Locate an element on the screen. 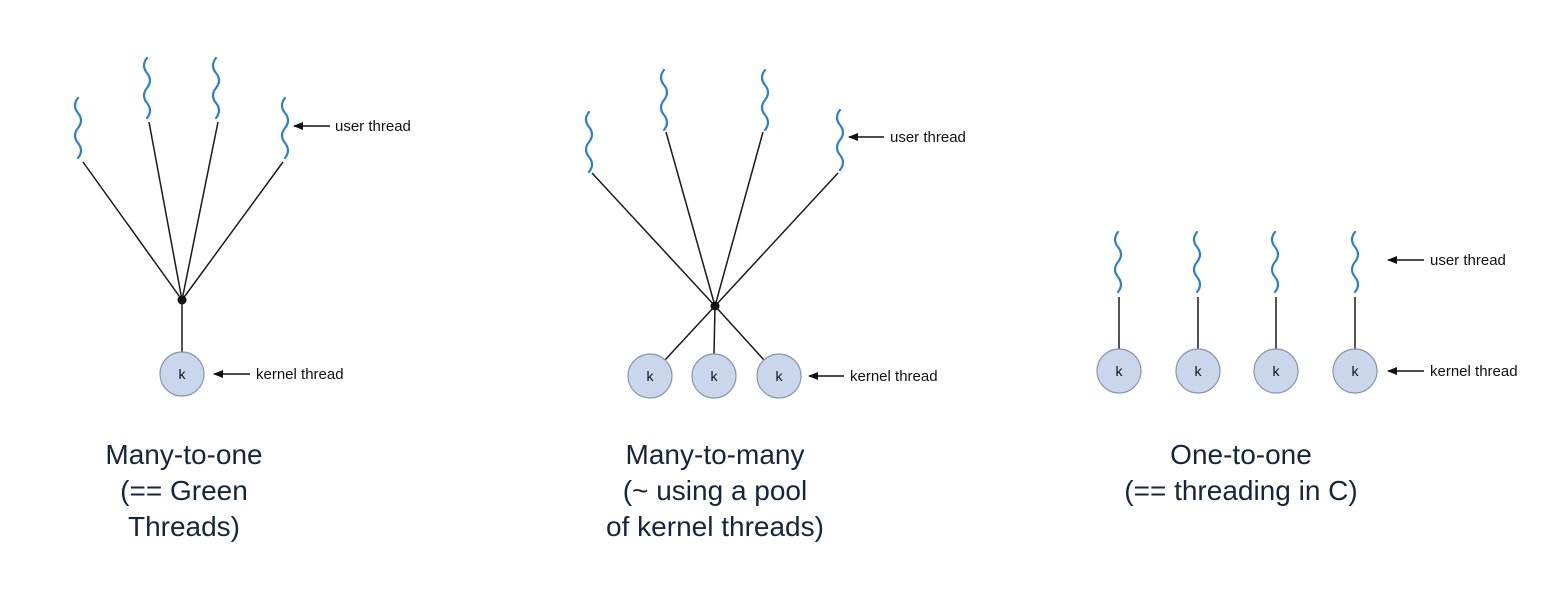 Image resolution: width=1560 pixels, height=614 pixels. caption-line: Many-to-one is located at coordinates (184, 454).